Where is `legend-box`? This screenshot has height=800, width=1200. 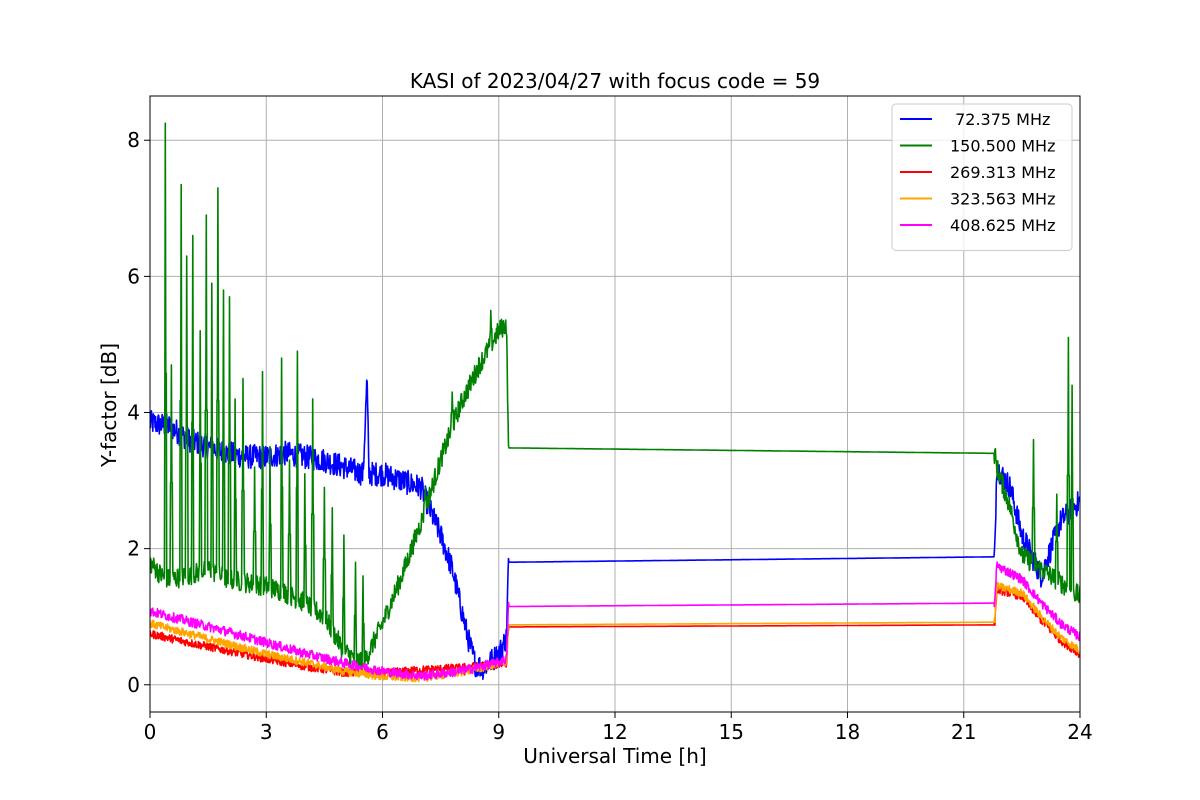 legend-box is located at coordinates (982, 177).